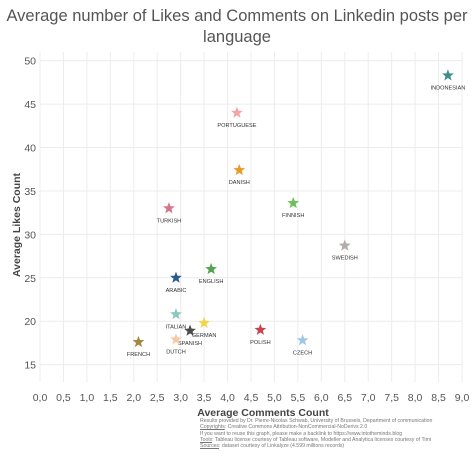 Image resolution: width=474 pixels, height=474 pixels. Describe the element at coordinates (344, 398) in the screenshot. I see `x-tick-label: 6,5` at that location.